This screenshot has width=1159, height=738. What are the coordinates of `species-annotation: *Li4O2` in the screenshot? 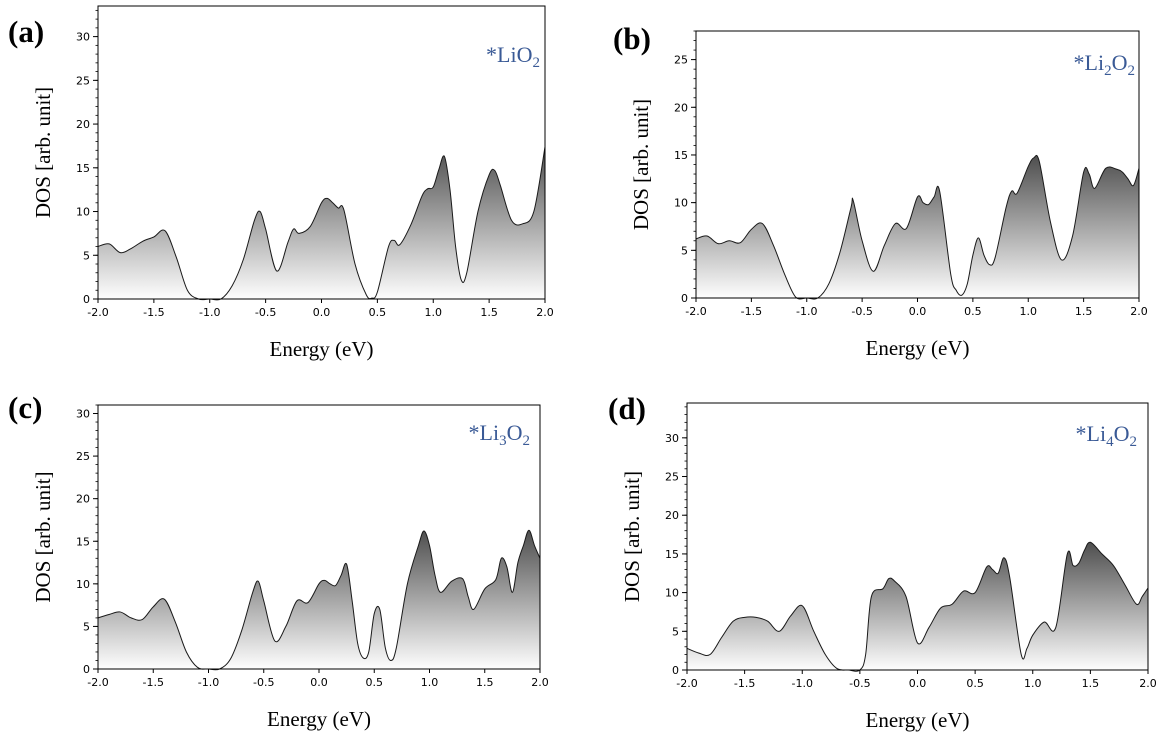 It's located at (1106, 435).